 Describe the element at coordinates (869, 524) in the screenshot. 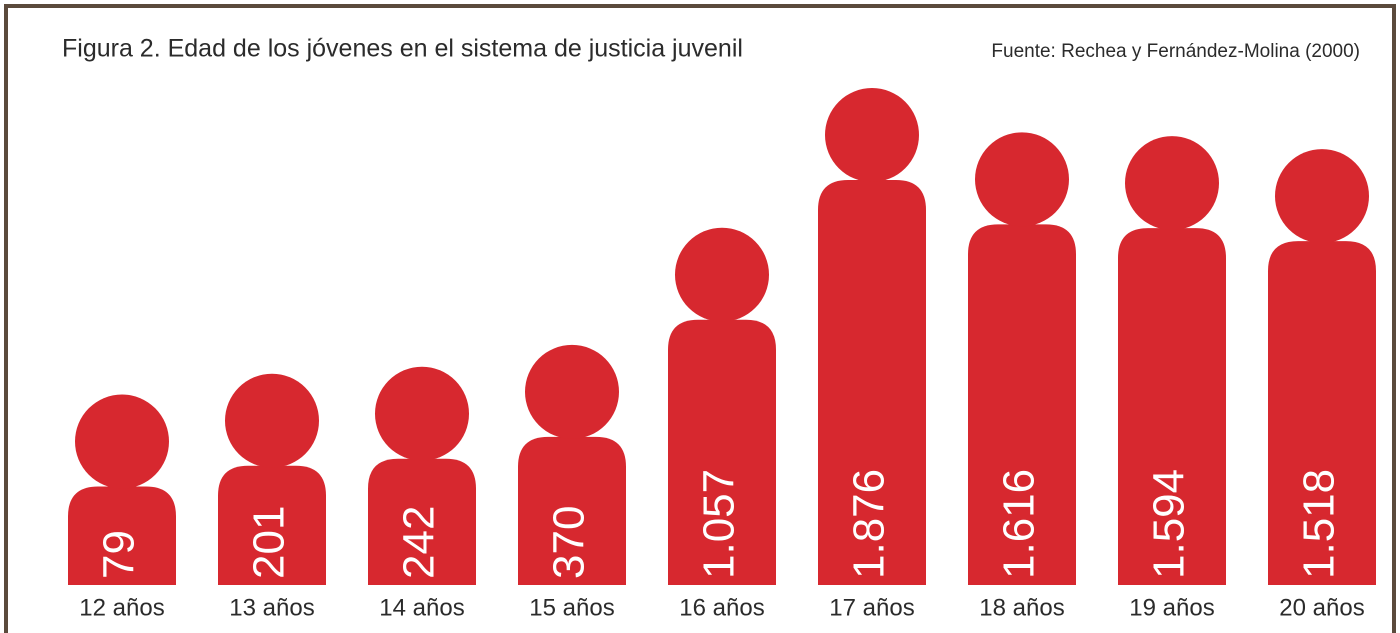

I see `value-label: 1.876` at that location.